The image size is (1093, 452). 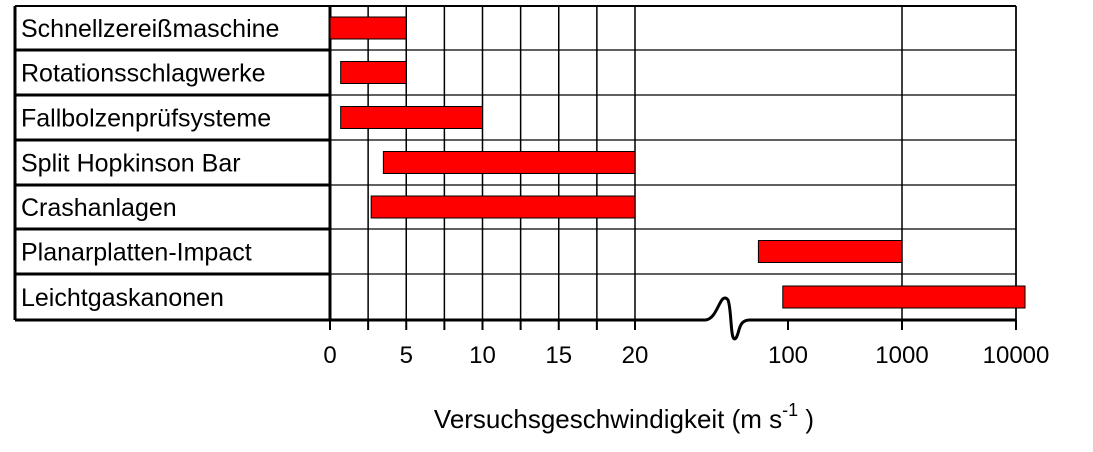 I want to click on category-label: Crashanlagen, so click(x=99, y=208).